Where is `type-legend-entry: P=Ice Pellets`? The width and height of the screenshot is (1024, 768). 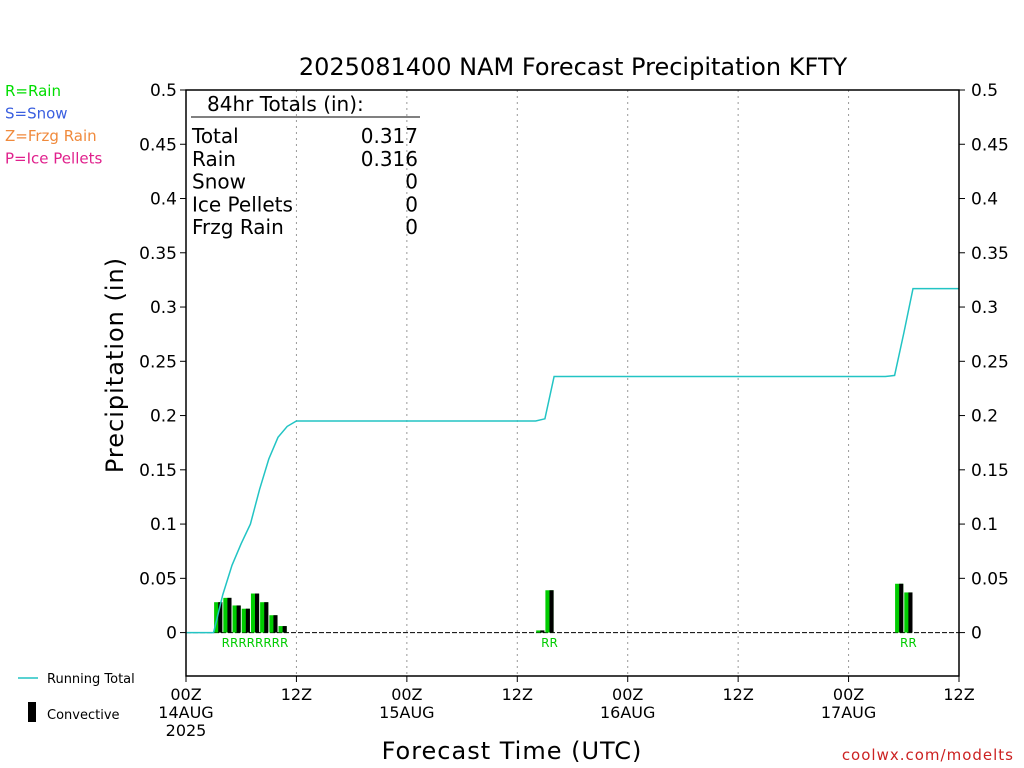 type-legend-entry: P=Ice Pellets is located at coordinates (53, 159).